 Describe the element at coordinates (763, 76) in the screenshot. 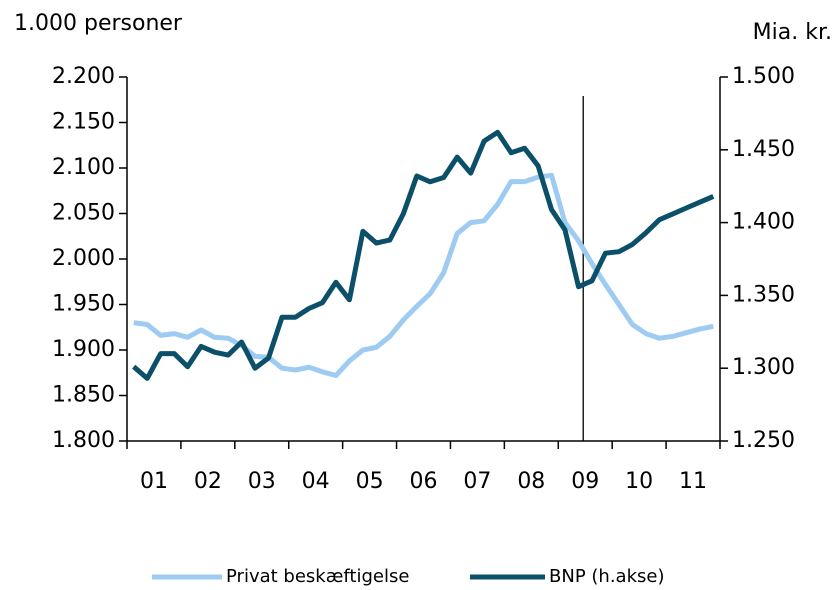

I see `y2-tick-label: 1.500` at that location.